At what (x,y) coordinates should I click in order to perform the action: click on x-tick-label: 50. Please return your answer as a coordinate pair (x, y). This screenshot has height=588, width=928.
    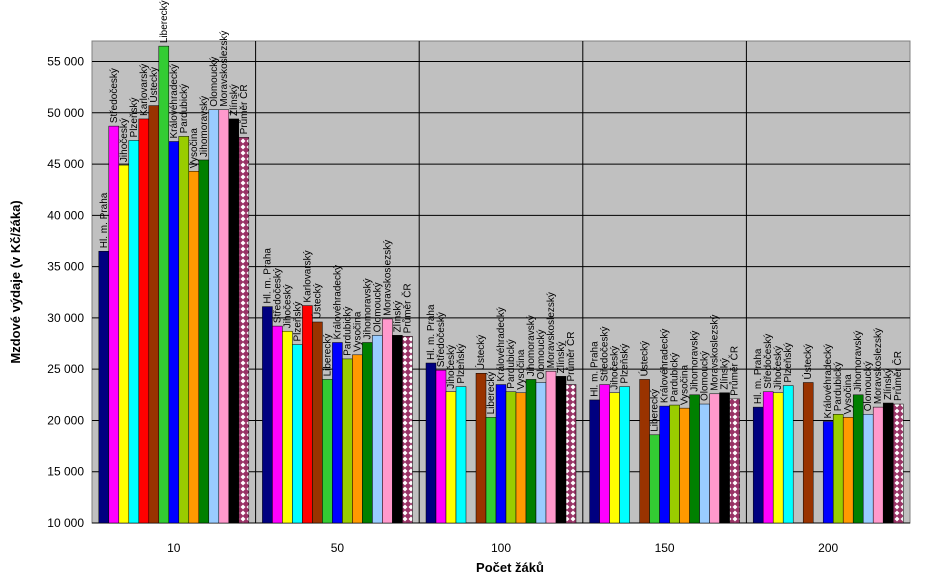
    Looking at the image, I should click on (338, 548).